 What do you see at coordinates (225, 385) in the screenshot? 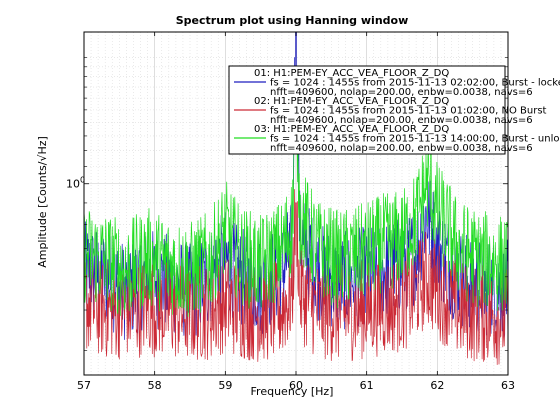
I see `x-tick-label: 59` at bounding box center [225, 385].